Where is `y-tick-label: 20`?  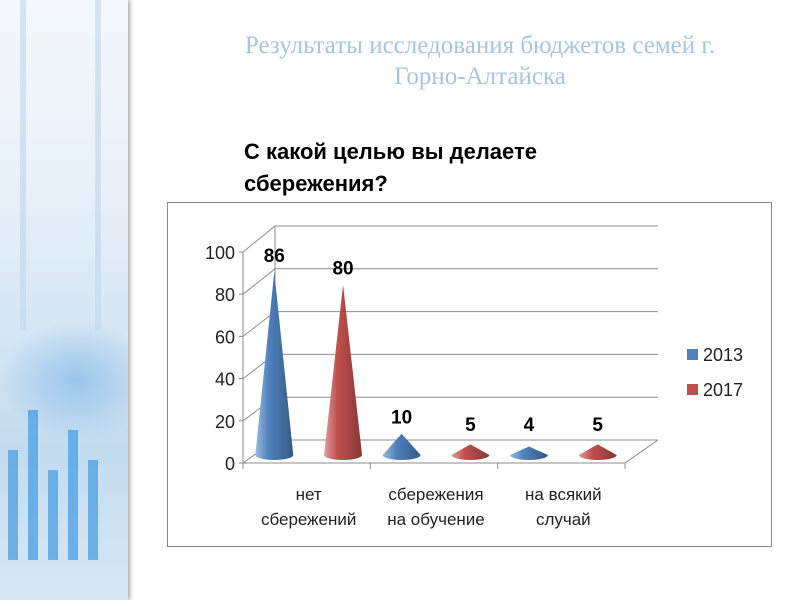
y-tick-label: 20 is located at coordinates (225, 422).